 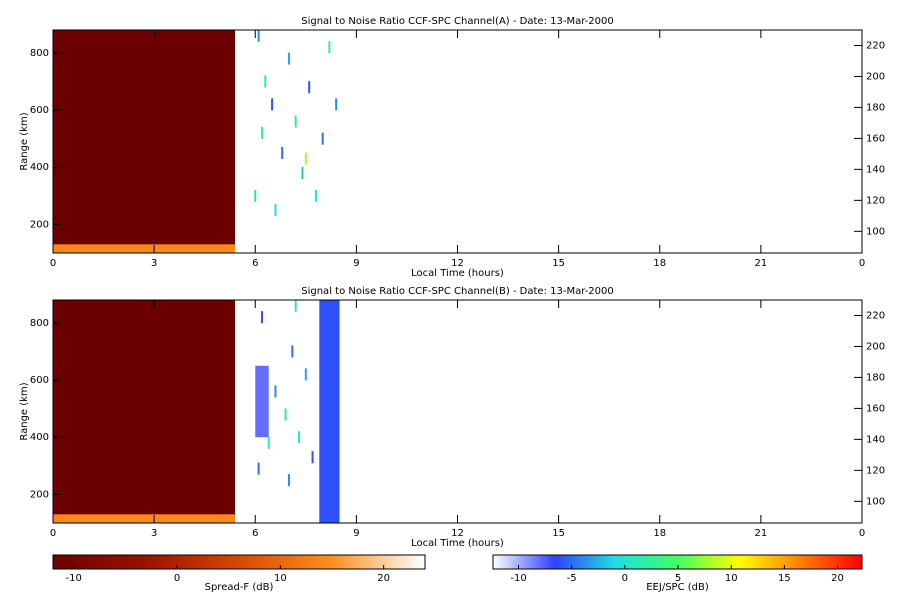 I want to click on colorbar-tick-label: 15, so click(x=784, y=578).